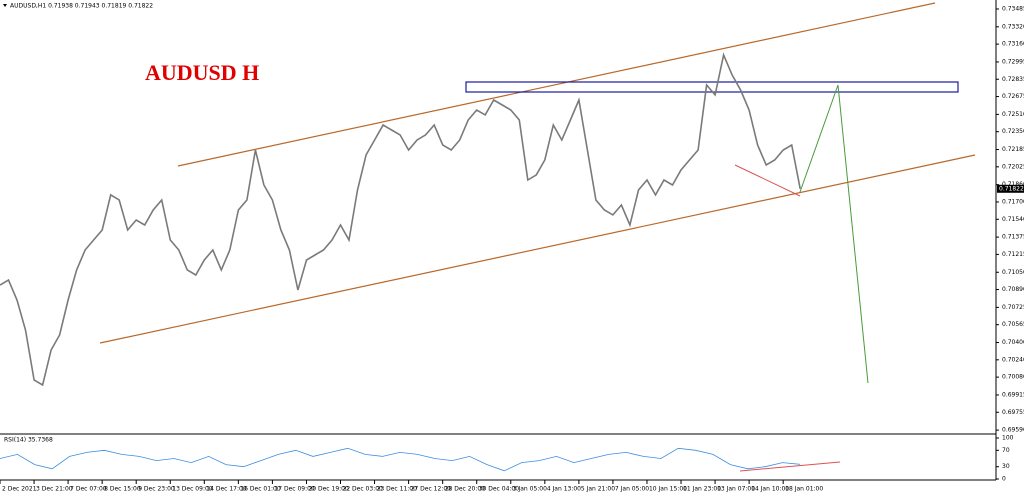 This screenshot has height=497, width=1024. What do you see at coordinates (804, 489) in the screenshot?
I see `x-tick-label: 18 Jan 01:00` at bounding box center [804, 489].